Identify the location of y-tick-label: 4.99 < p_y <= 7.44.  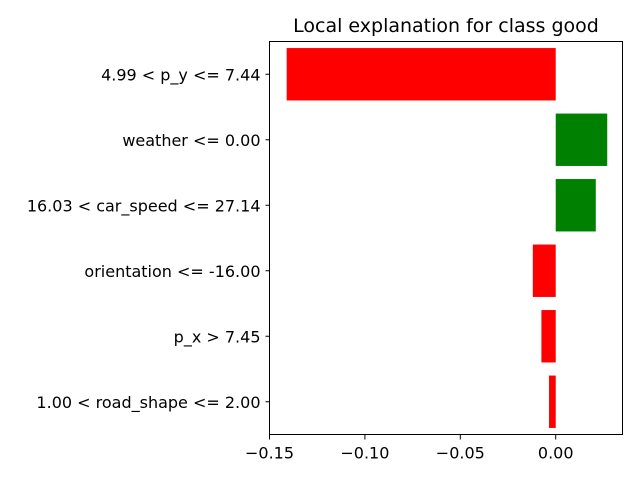
(180, 75).